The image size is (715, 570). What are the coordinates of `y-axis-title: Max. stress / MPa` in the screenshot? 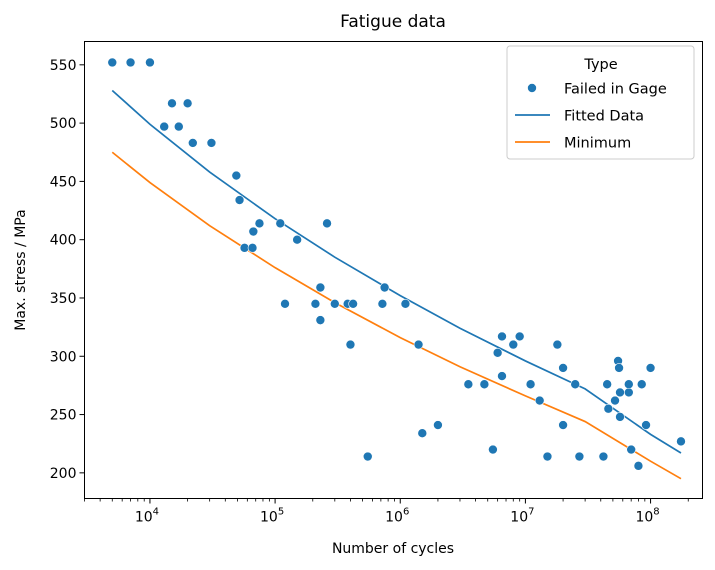 It's located at (21, 269).